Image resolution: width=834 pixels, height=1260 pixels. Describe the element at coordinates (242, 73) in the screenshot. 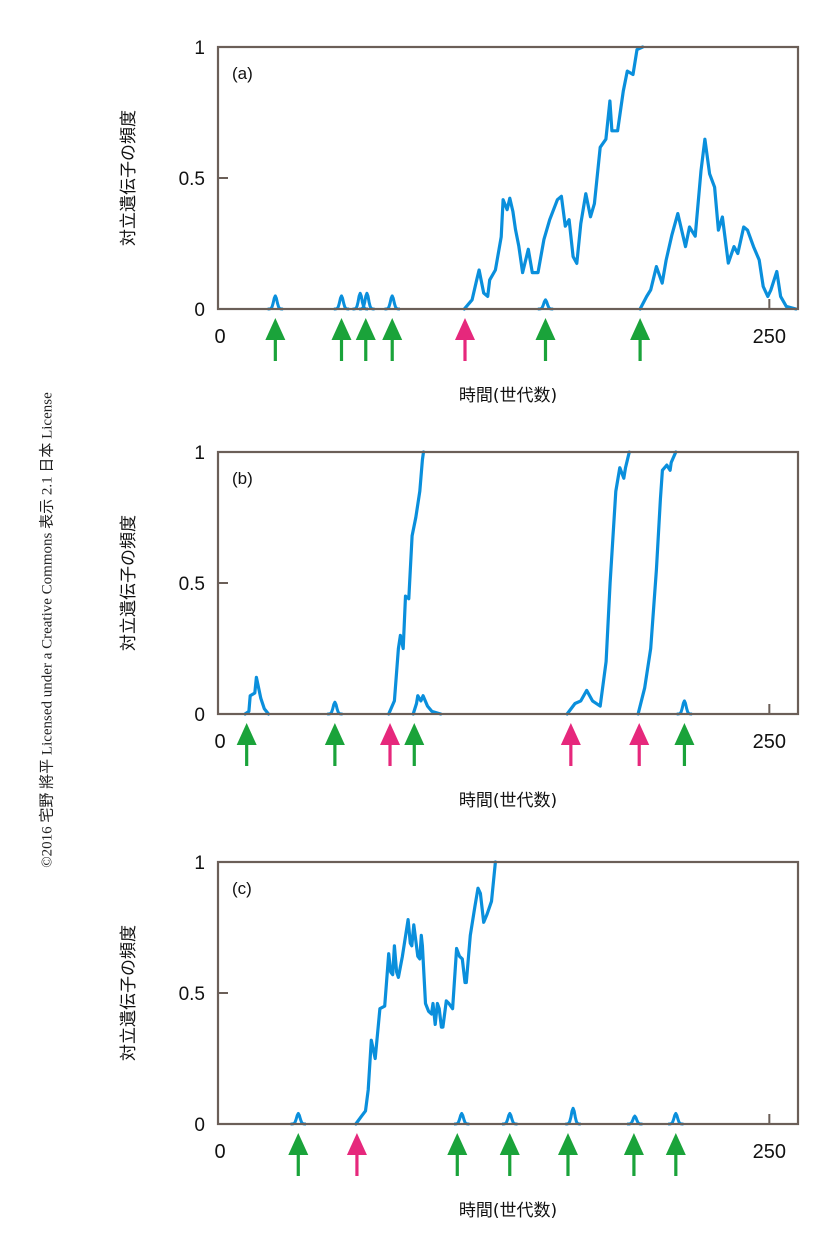

I see `panel-label: (a)` at that location.